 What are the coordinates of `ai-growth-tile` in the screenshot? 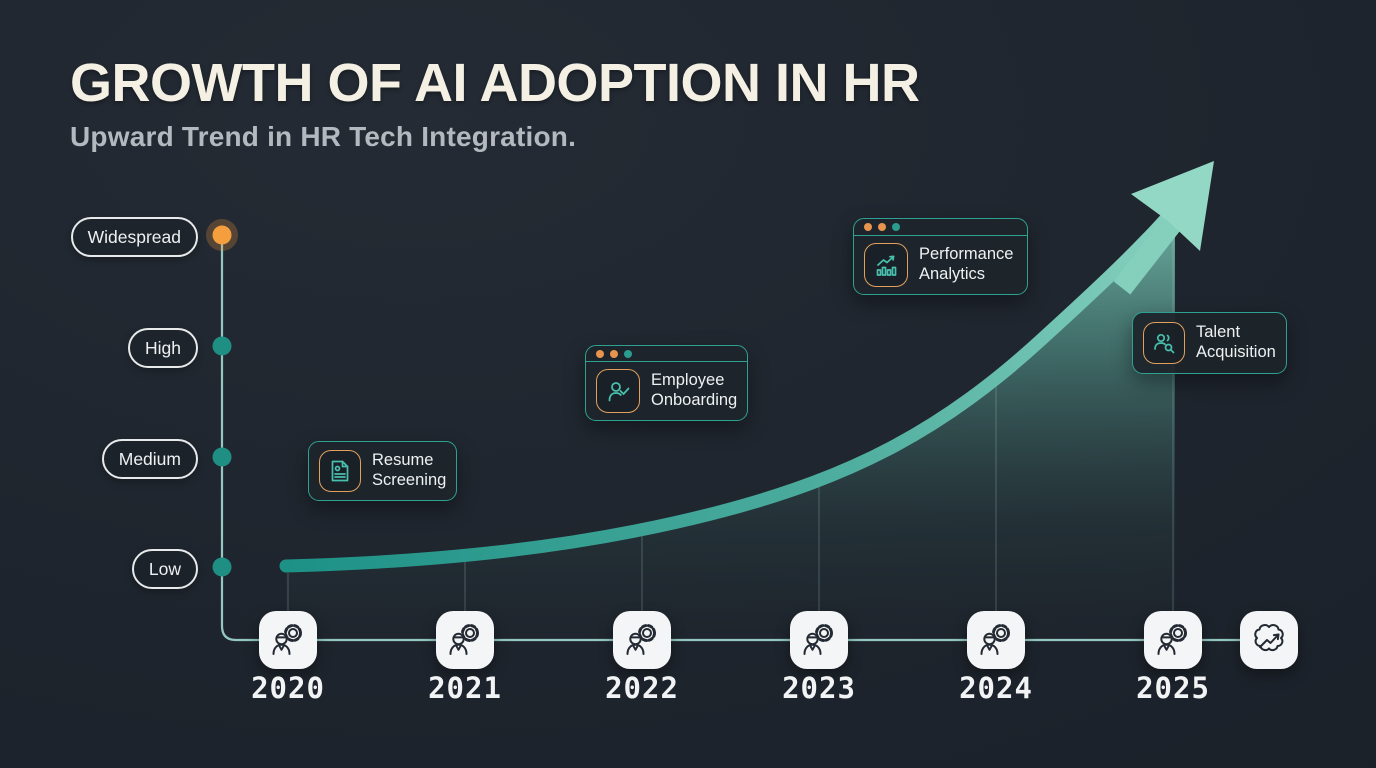 It's located at (1269, 640).